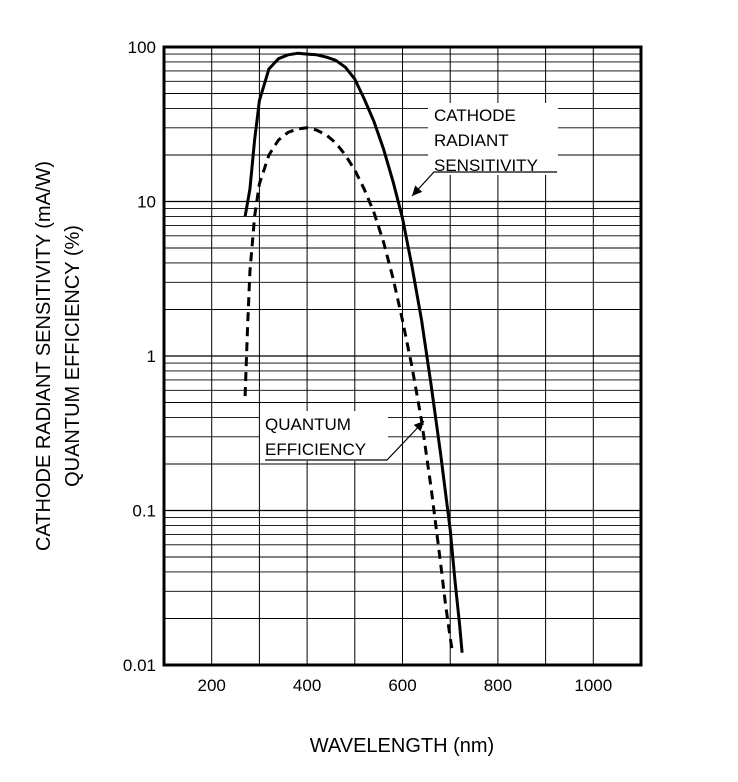 This screenshot has width=738, height=782. I want to click on annotation-cathode-radiant-sensitivity: CATHODE RADIANT SENSITIVITY, so click(484, 150).